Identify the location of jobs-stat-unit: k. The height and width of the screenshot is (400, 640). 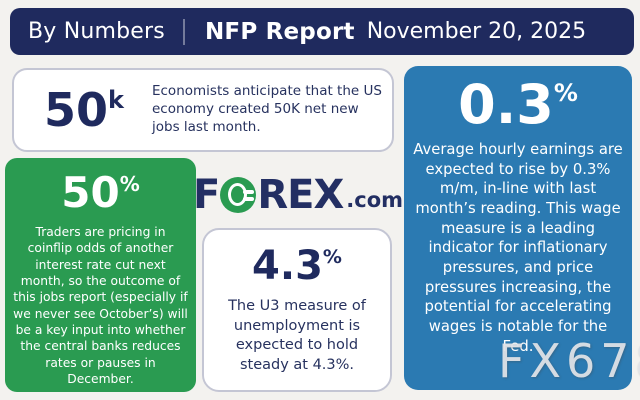
(116, 100).